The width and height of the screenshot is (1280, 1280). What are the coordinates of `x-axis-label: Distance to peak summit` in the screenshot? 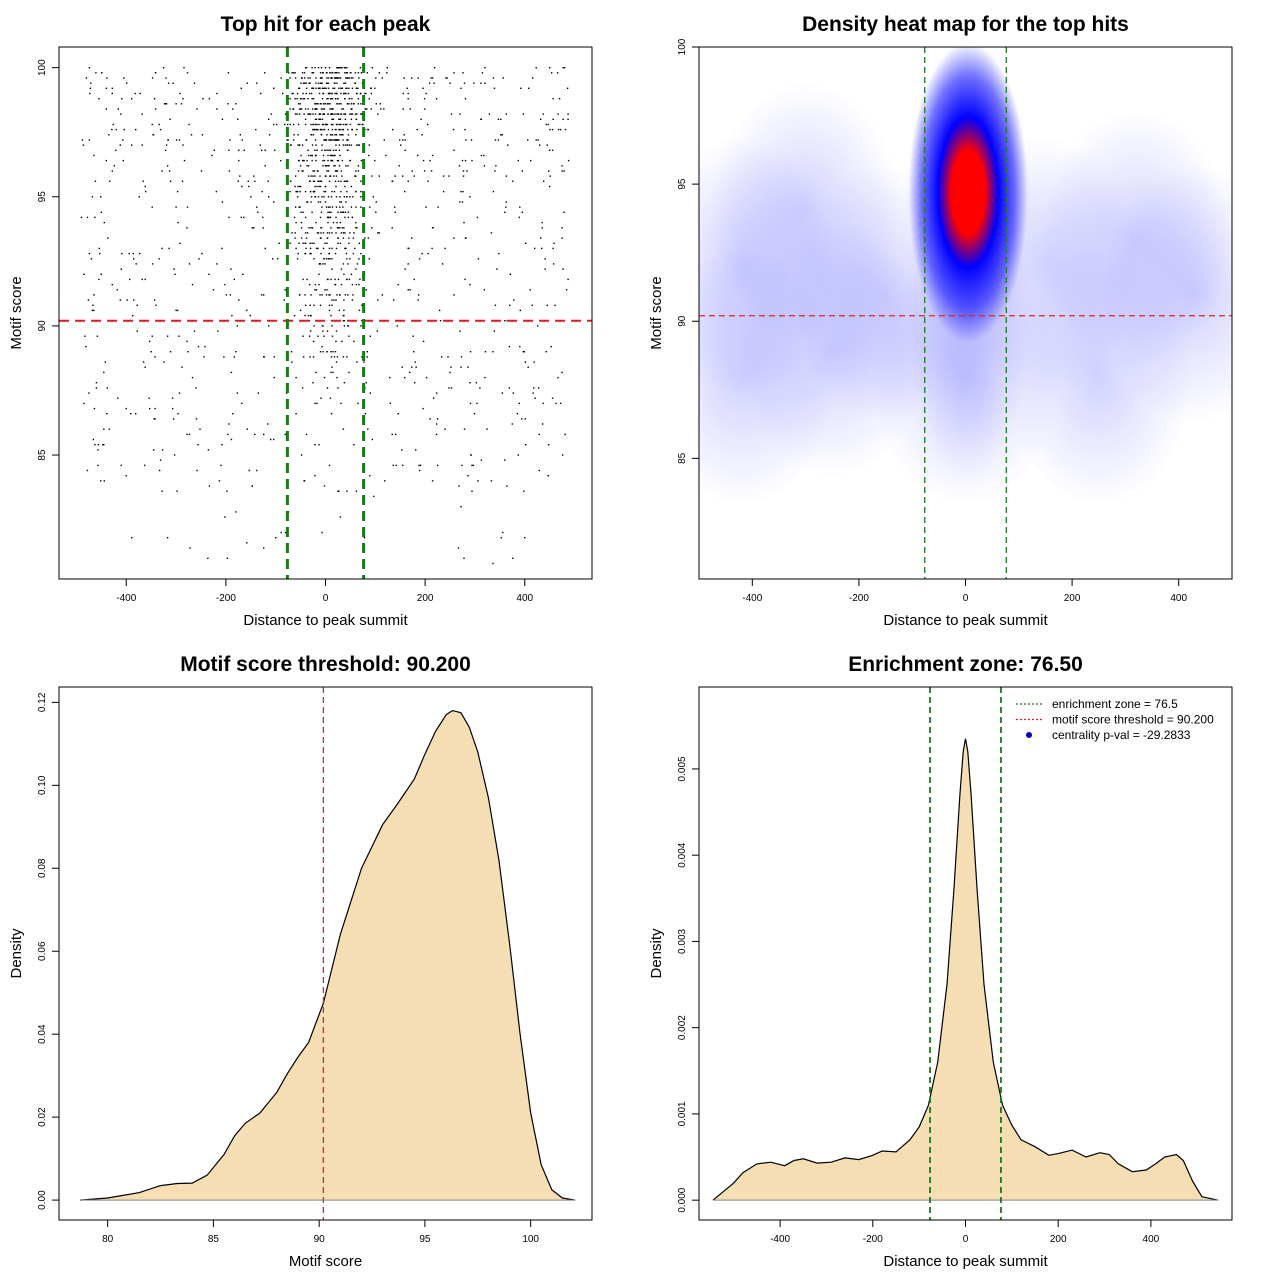 It's located at (965, 620).